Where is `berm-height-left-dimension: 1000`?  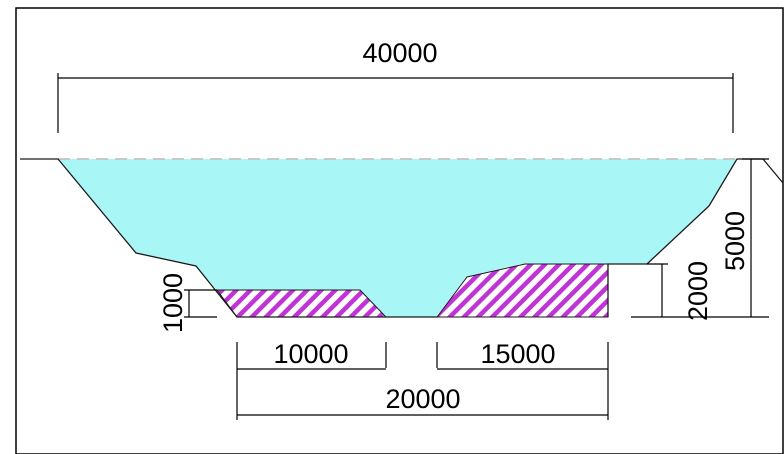
berm-height-left-dimension: 1000 is located at coordinates (187, 303).